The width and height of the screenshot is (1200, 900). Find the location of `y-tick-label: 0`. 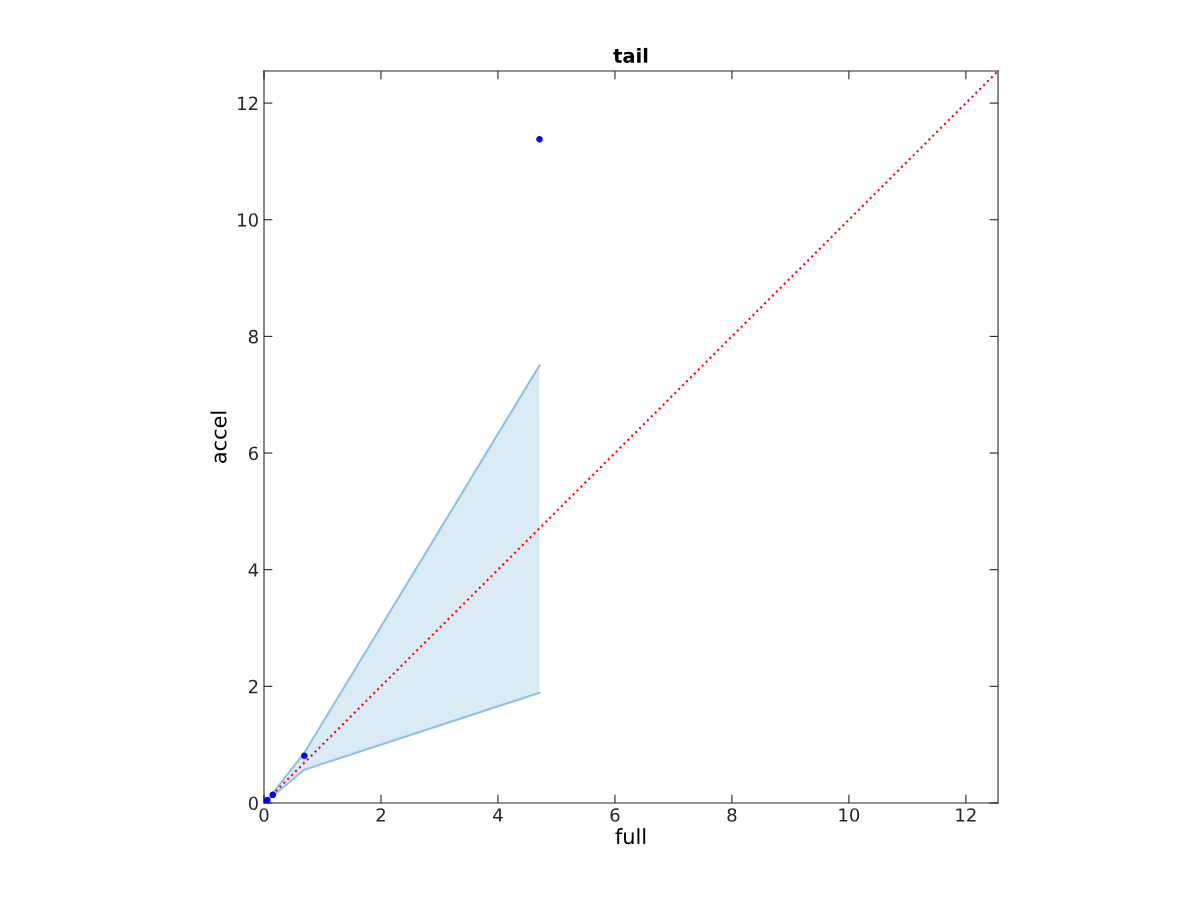

y-tick-label: 0 is located at coordinates (253, 803).